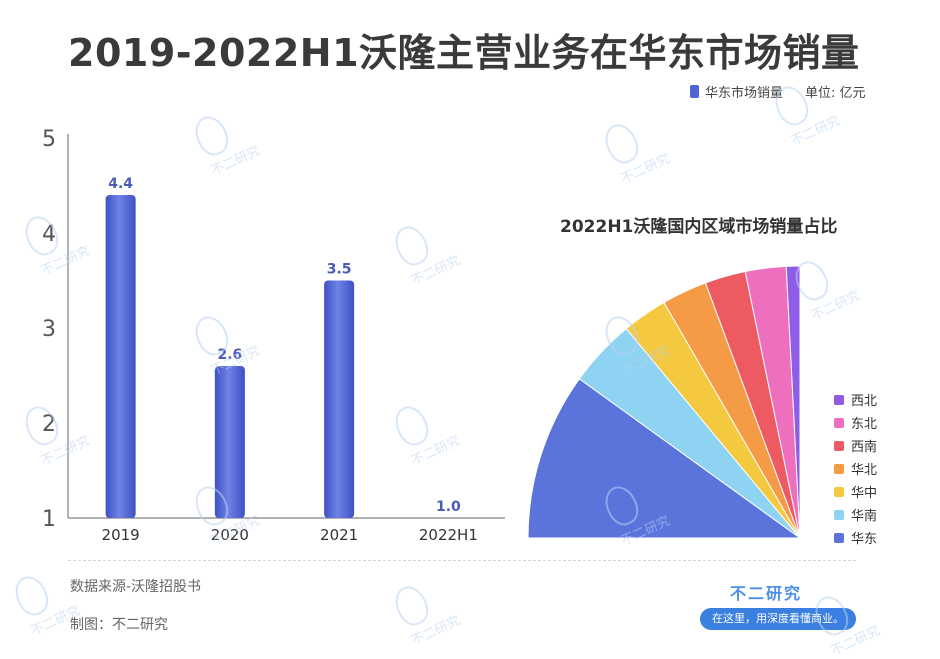 Image resolution: width=940 pixels, height=659 pixels. I want to click on y-tick-label: 2, so click(49, 424).